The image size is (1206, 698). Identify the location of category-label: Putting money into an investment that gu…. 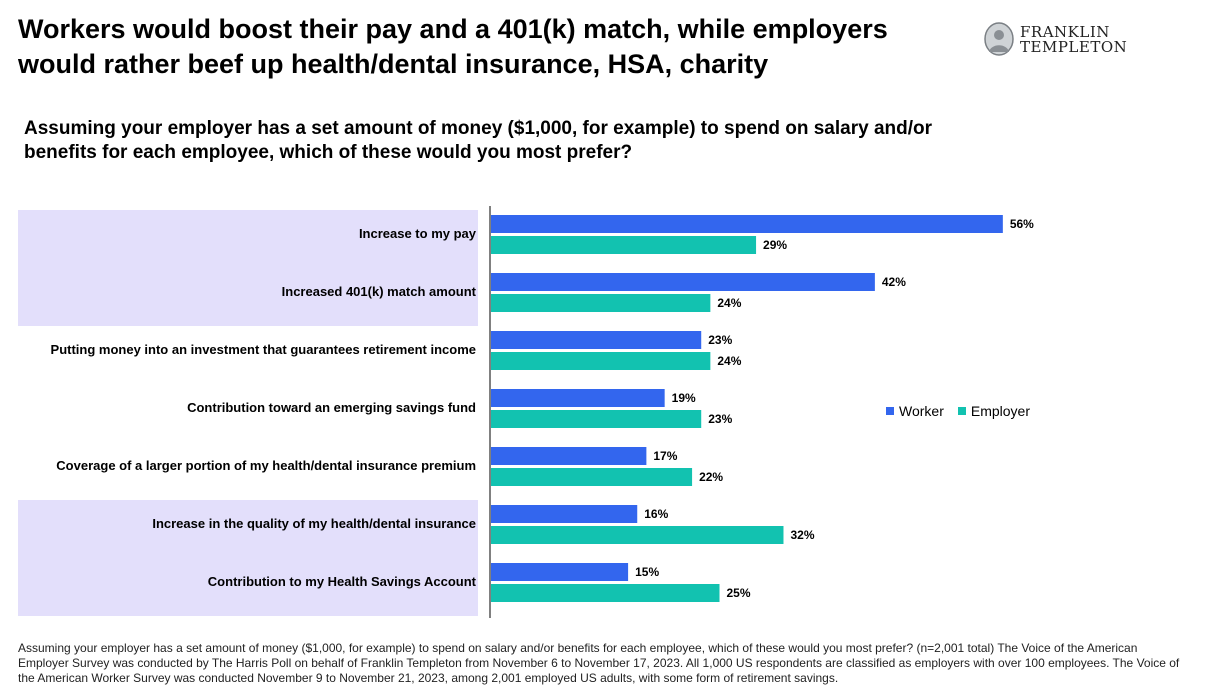
(263, 349).